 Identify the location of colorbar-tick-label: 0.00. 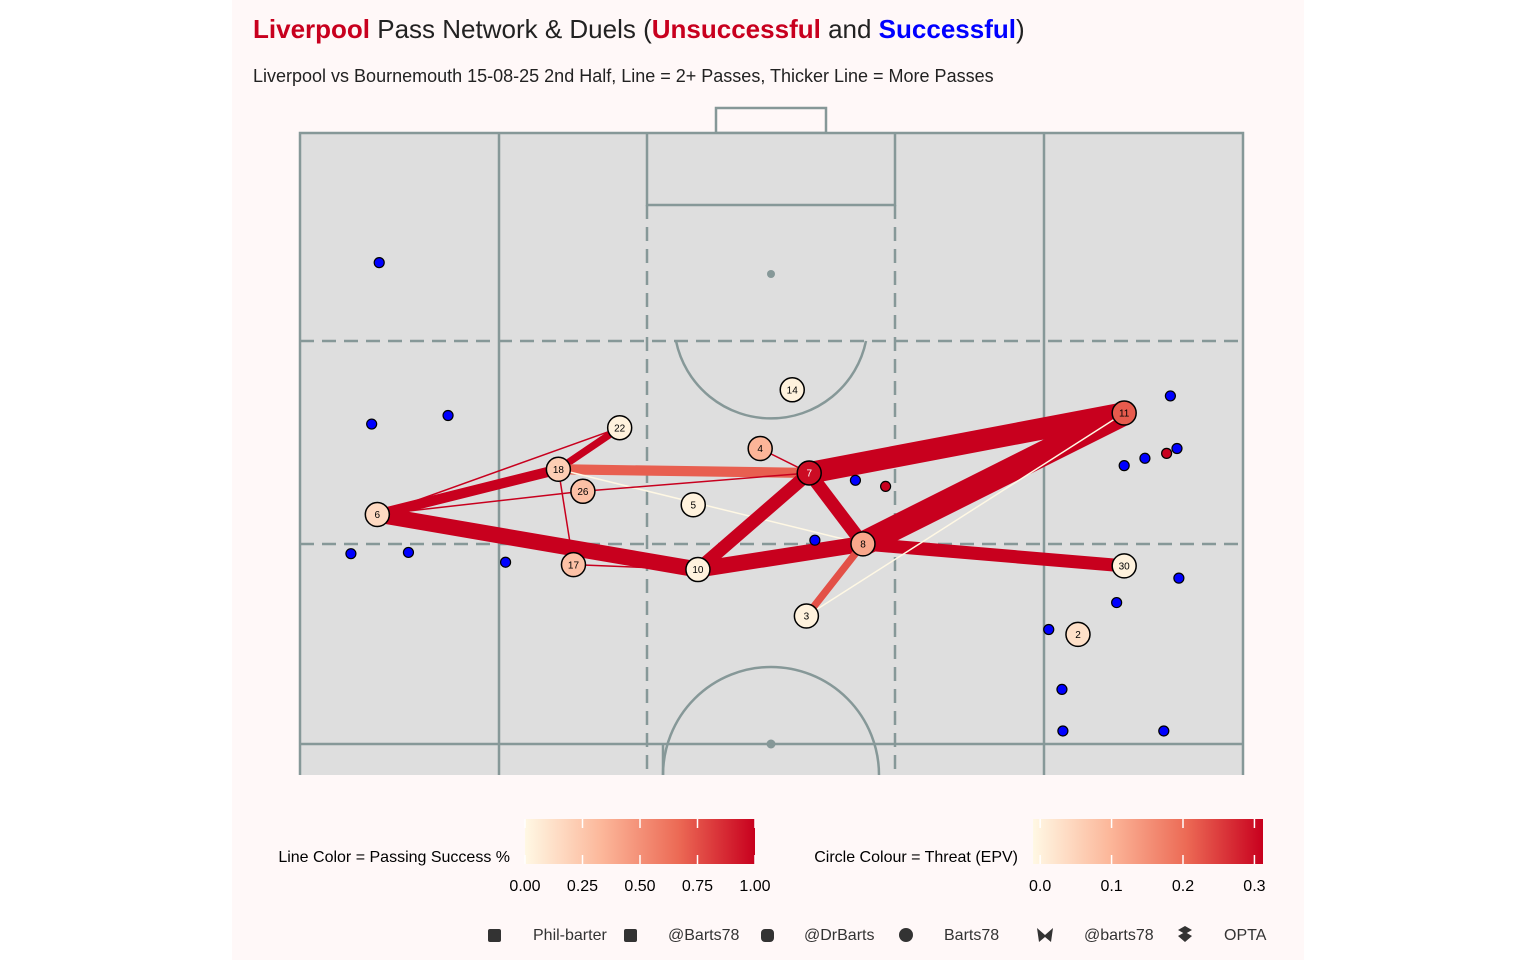
(524, 886).